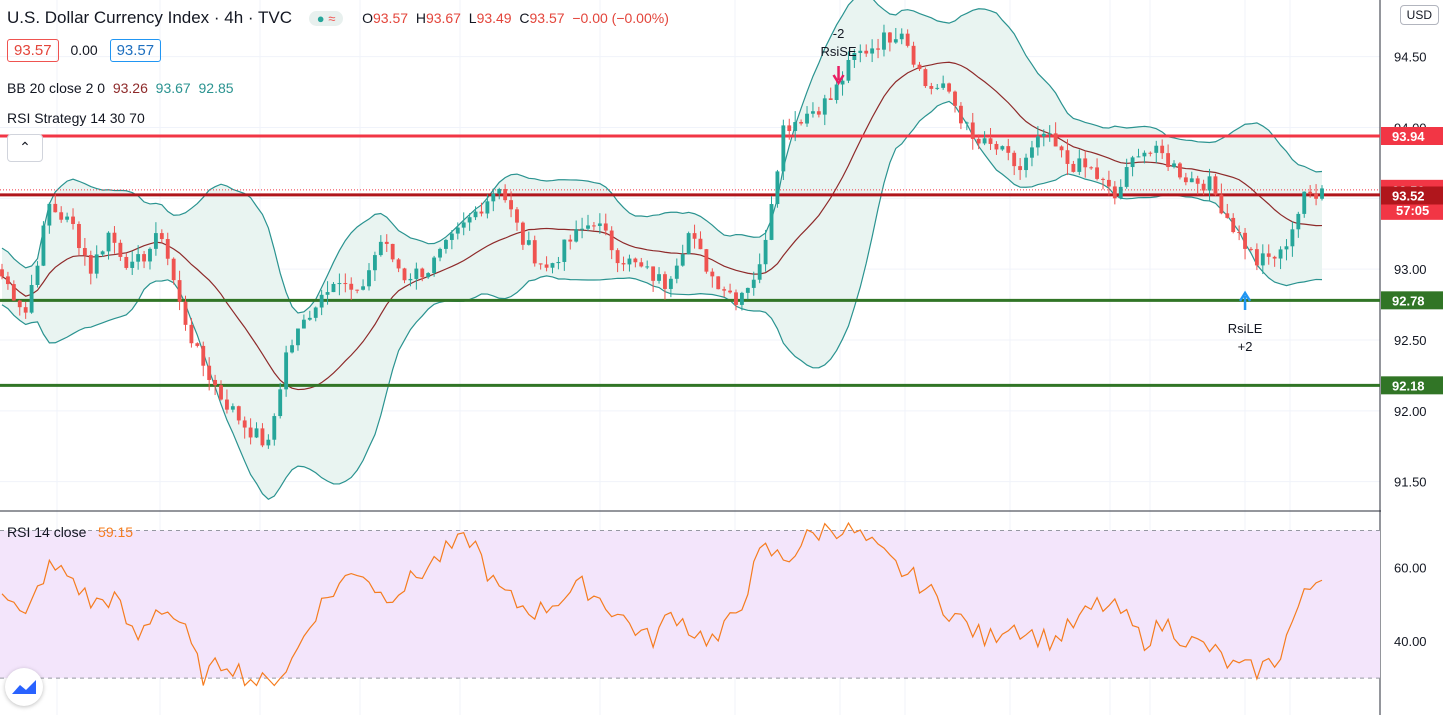 The height and width of the screenshot is (715, 1453). I want to click on price-tick-label: 92.00, so click(1410, 411).